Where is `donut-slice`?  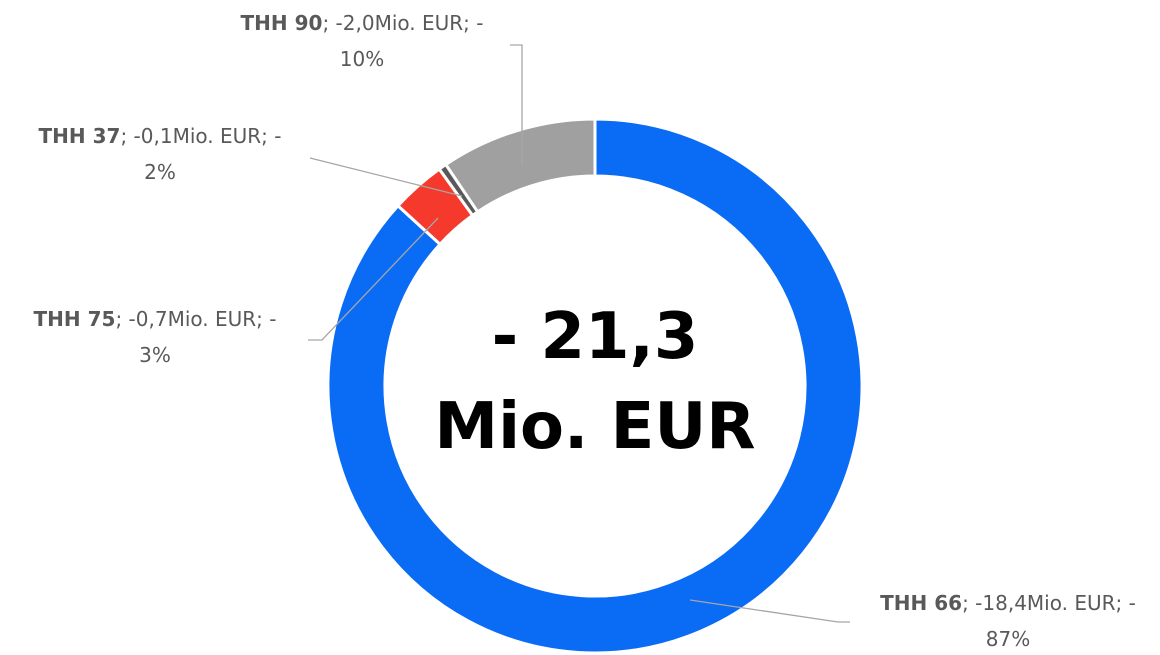 donut-slice is located at coordinates (520, 165).